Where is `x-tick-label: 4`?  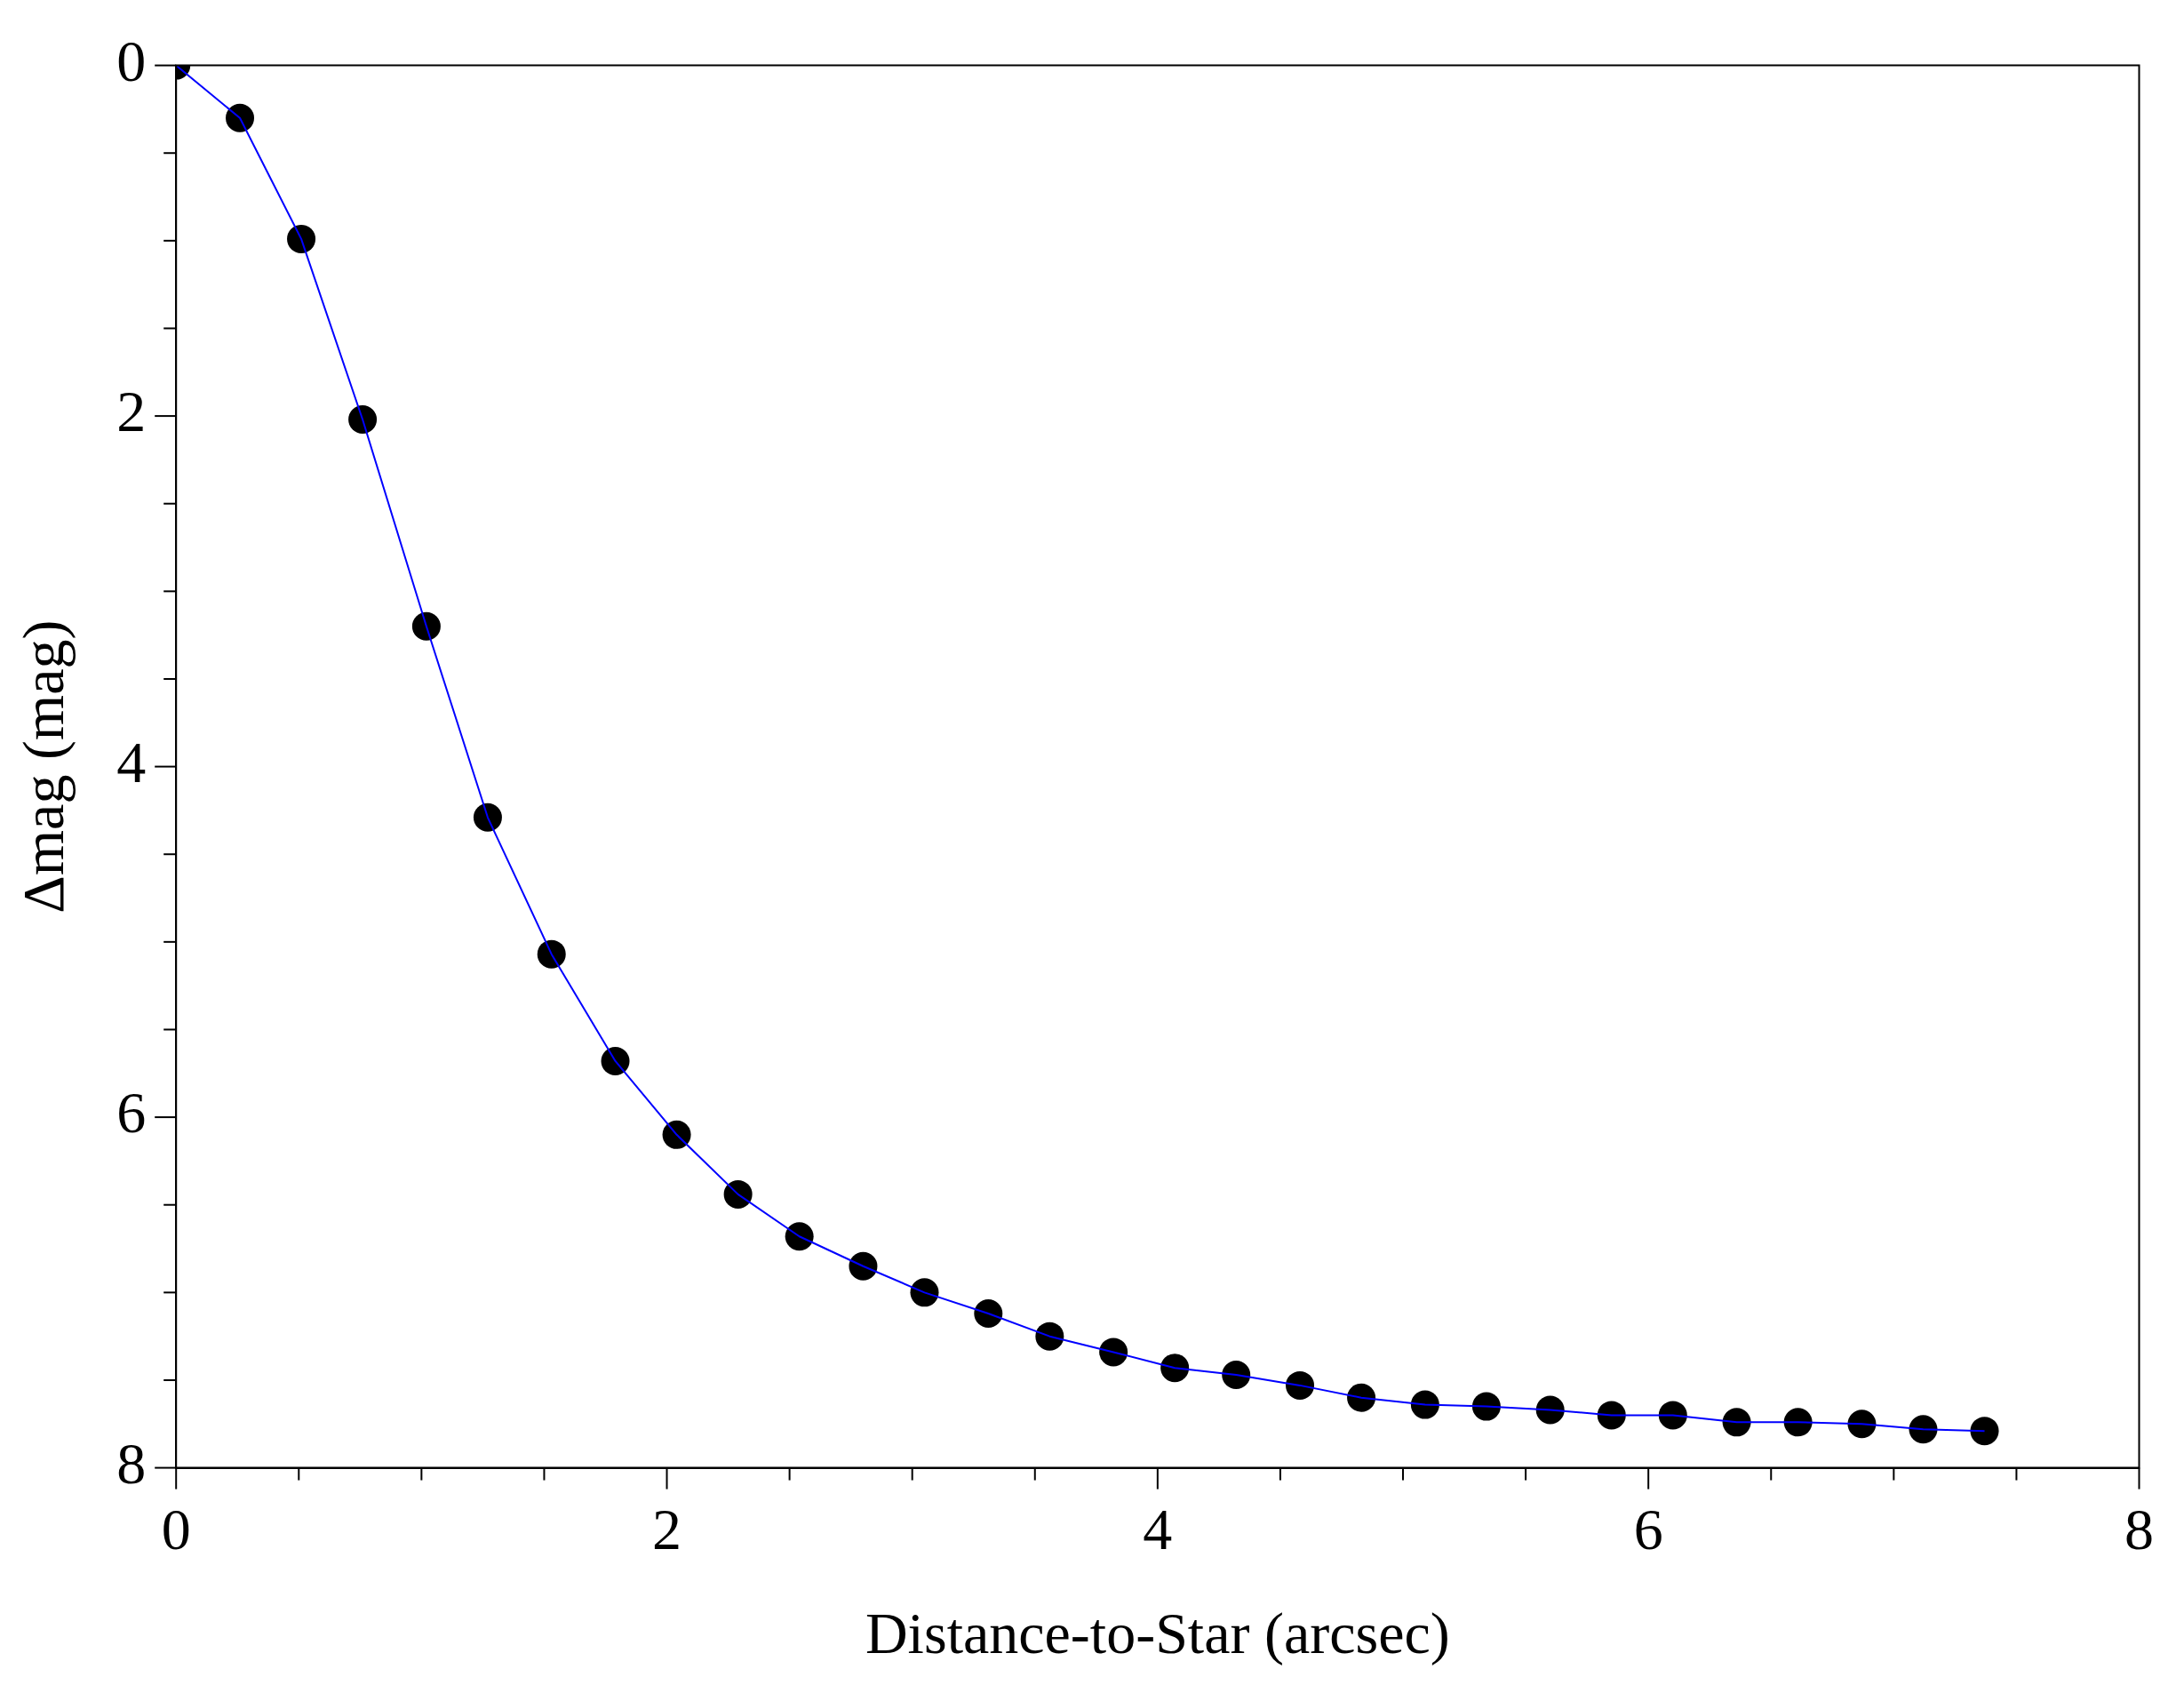 x-tick-label: 4 is located at coordinates (1158, 1528).